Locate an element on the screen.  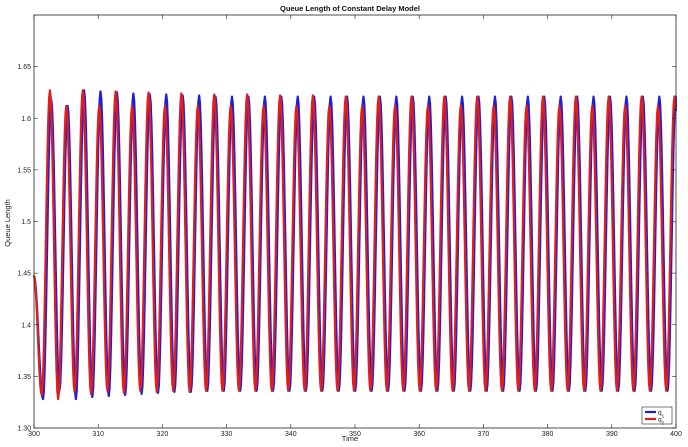
x-axis-label: Time is located at coordinates (350, 438).